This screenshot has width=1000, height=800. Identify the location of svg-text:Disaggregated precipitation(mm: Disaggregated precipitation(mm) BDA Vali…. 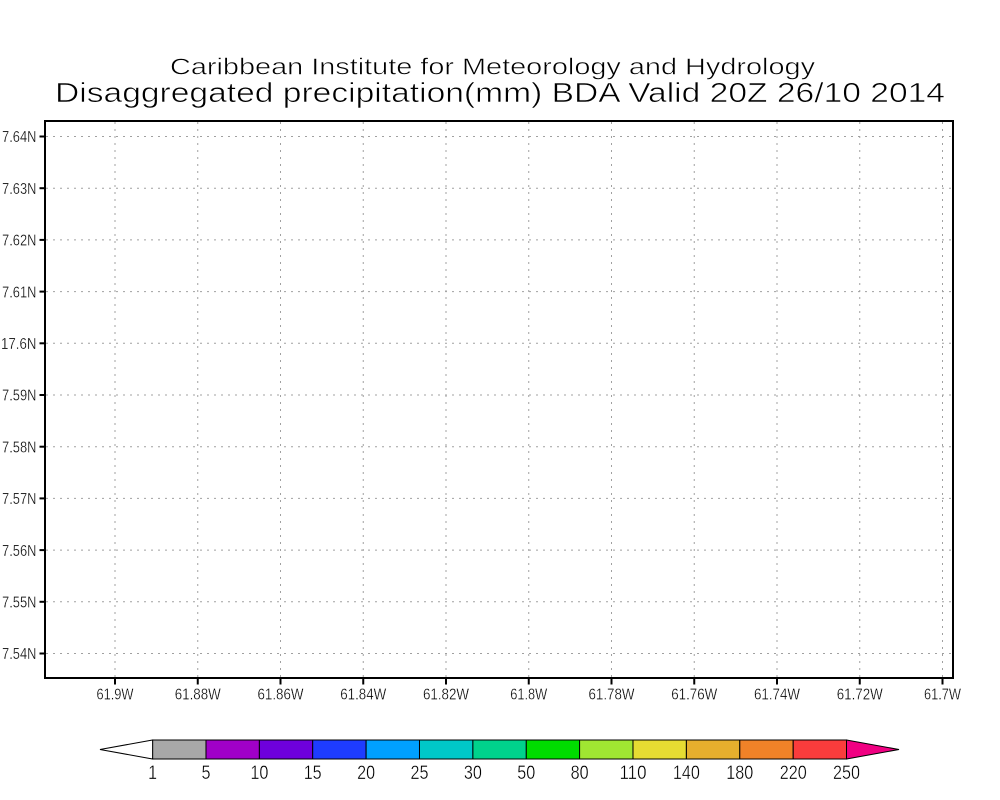
(500, 92).